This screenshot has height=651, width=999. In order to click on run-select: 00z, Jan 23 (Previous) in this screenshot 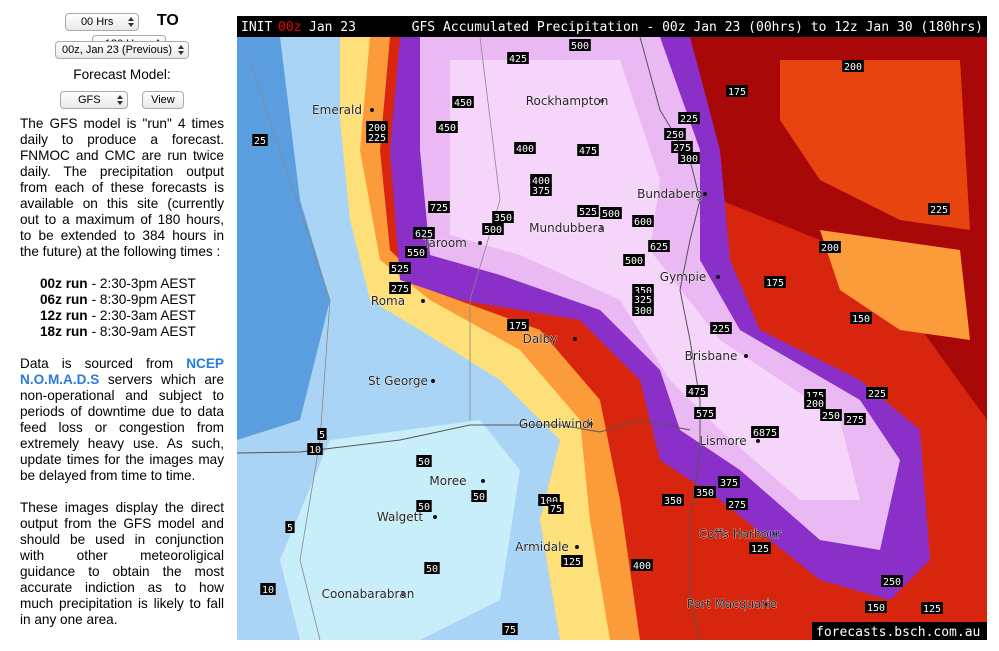, I will do `click(122, 50)`.